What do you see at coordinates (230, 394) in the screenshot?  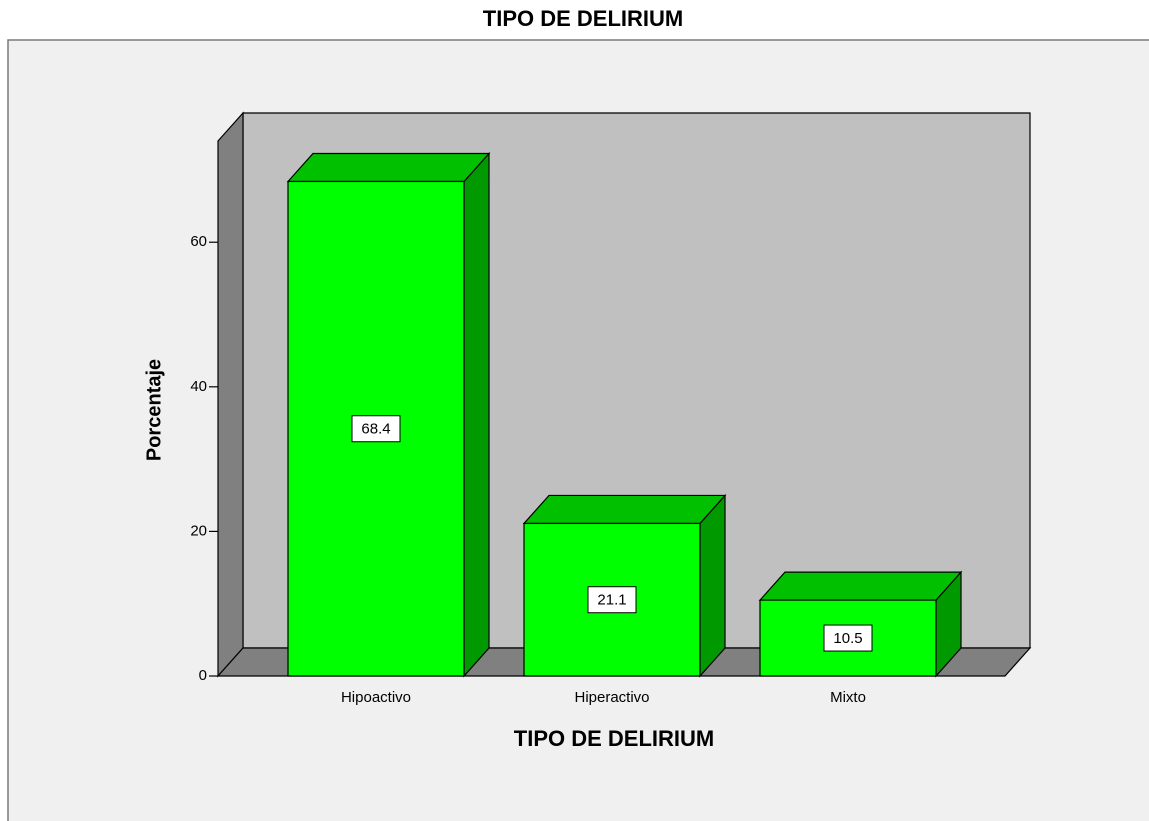 I see `side-wall` at bounding box center [230, 394].